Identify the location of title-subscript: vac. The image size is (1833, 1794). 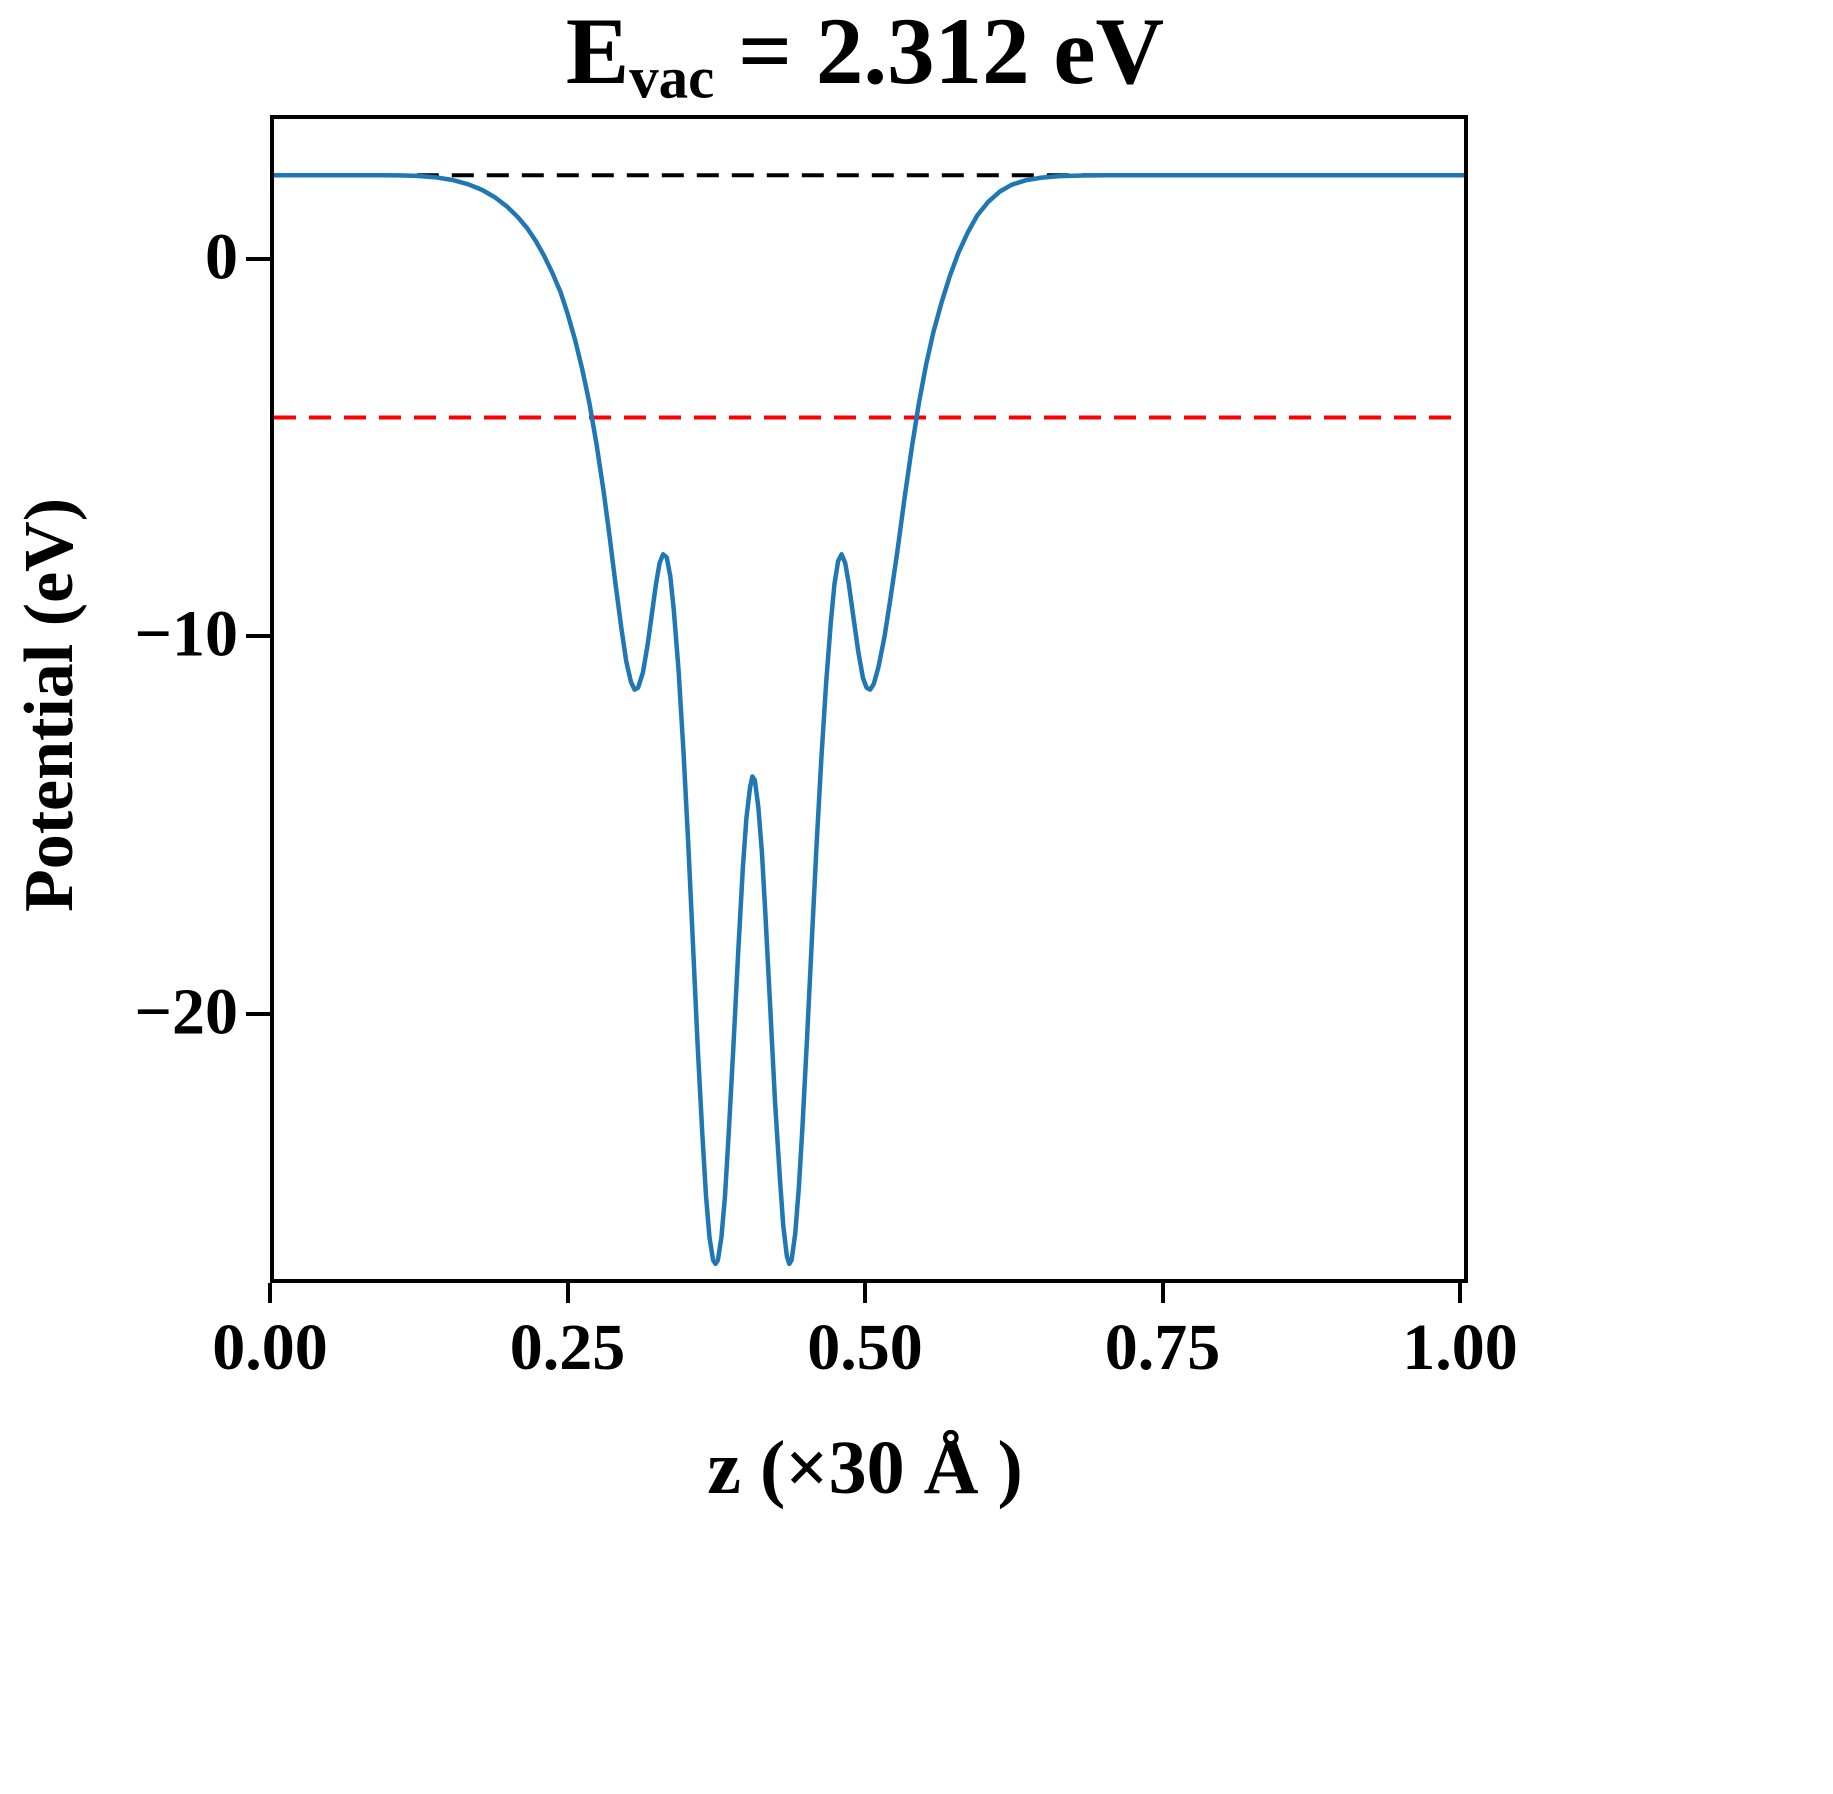
(672, 78).